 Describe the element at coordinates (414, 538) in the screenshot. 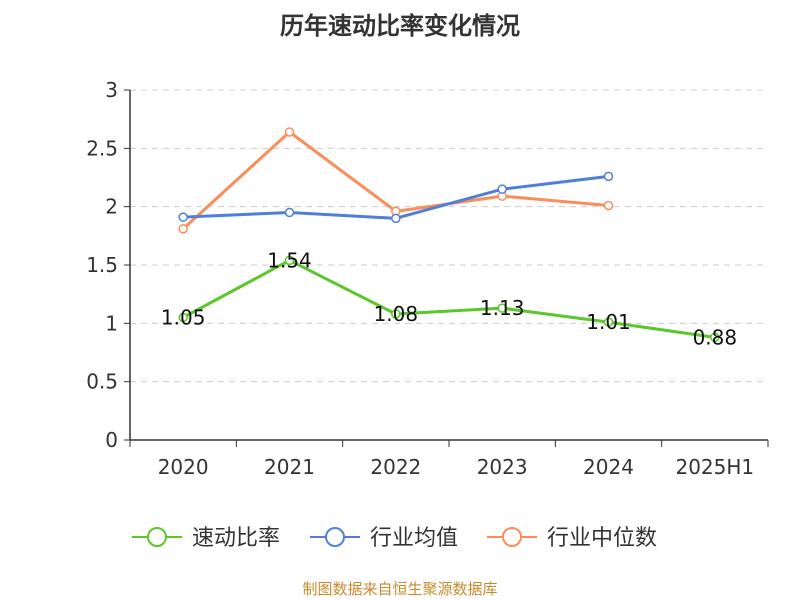

I see `legend-label: 行业均值` at that location.